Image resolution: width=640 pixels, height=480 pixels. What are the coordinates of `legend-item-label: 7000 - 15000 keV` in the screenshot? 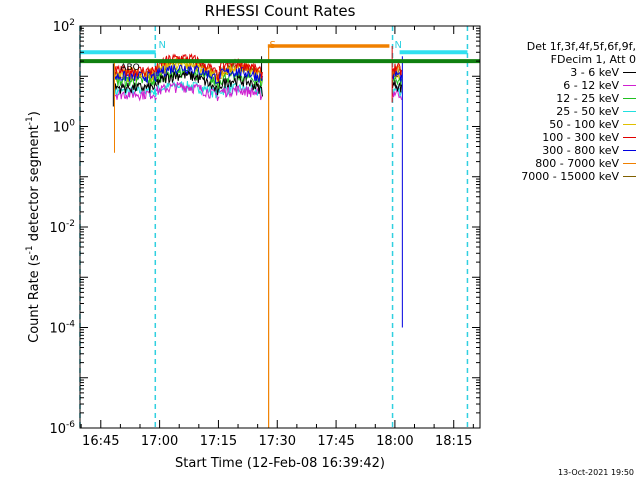 It's located at (570, 176).